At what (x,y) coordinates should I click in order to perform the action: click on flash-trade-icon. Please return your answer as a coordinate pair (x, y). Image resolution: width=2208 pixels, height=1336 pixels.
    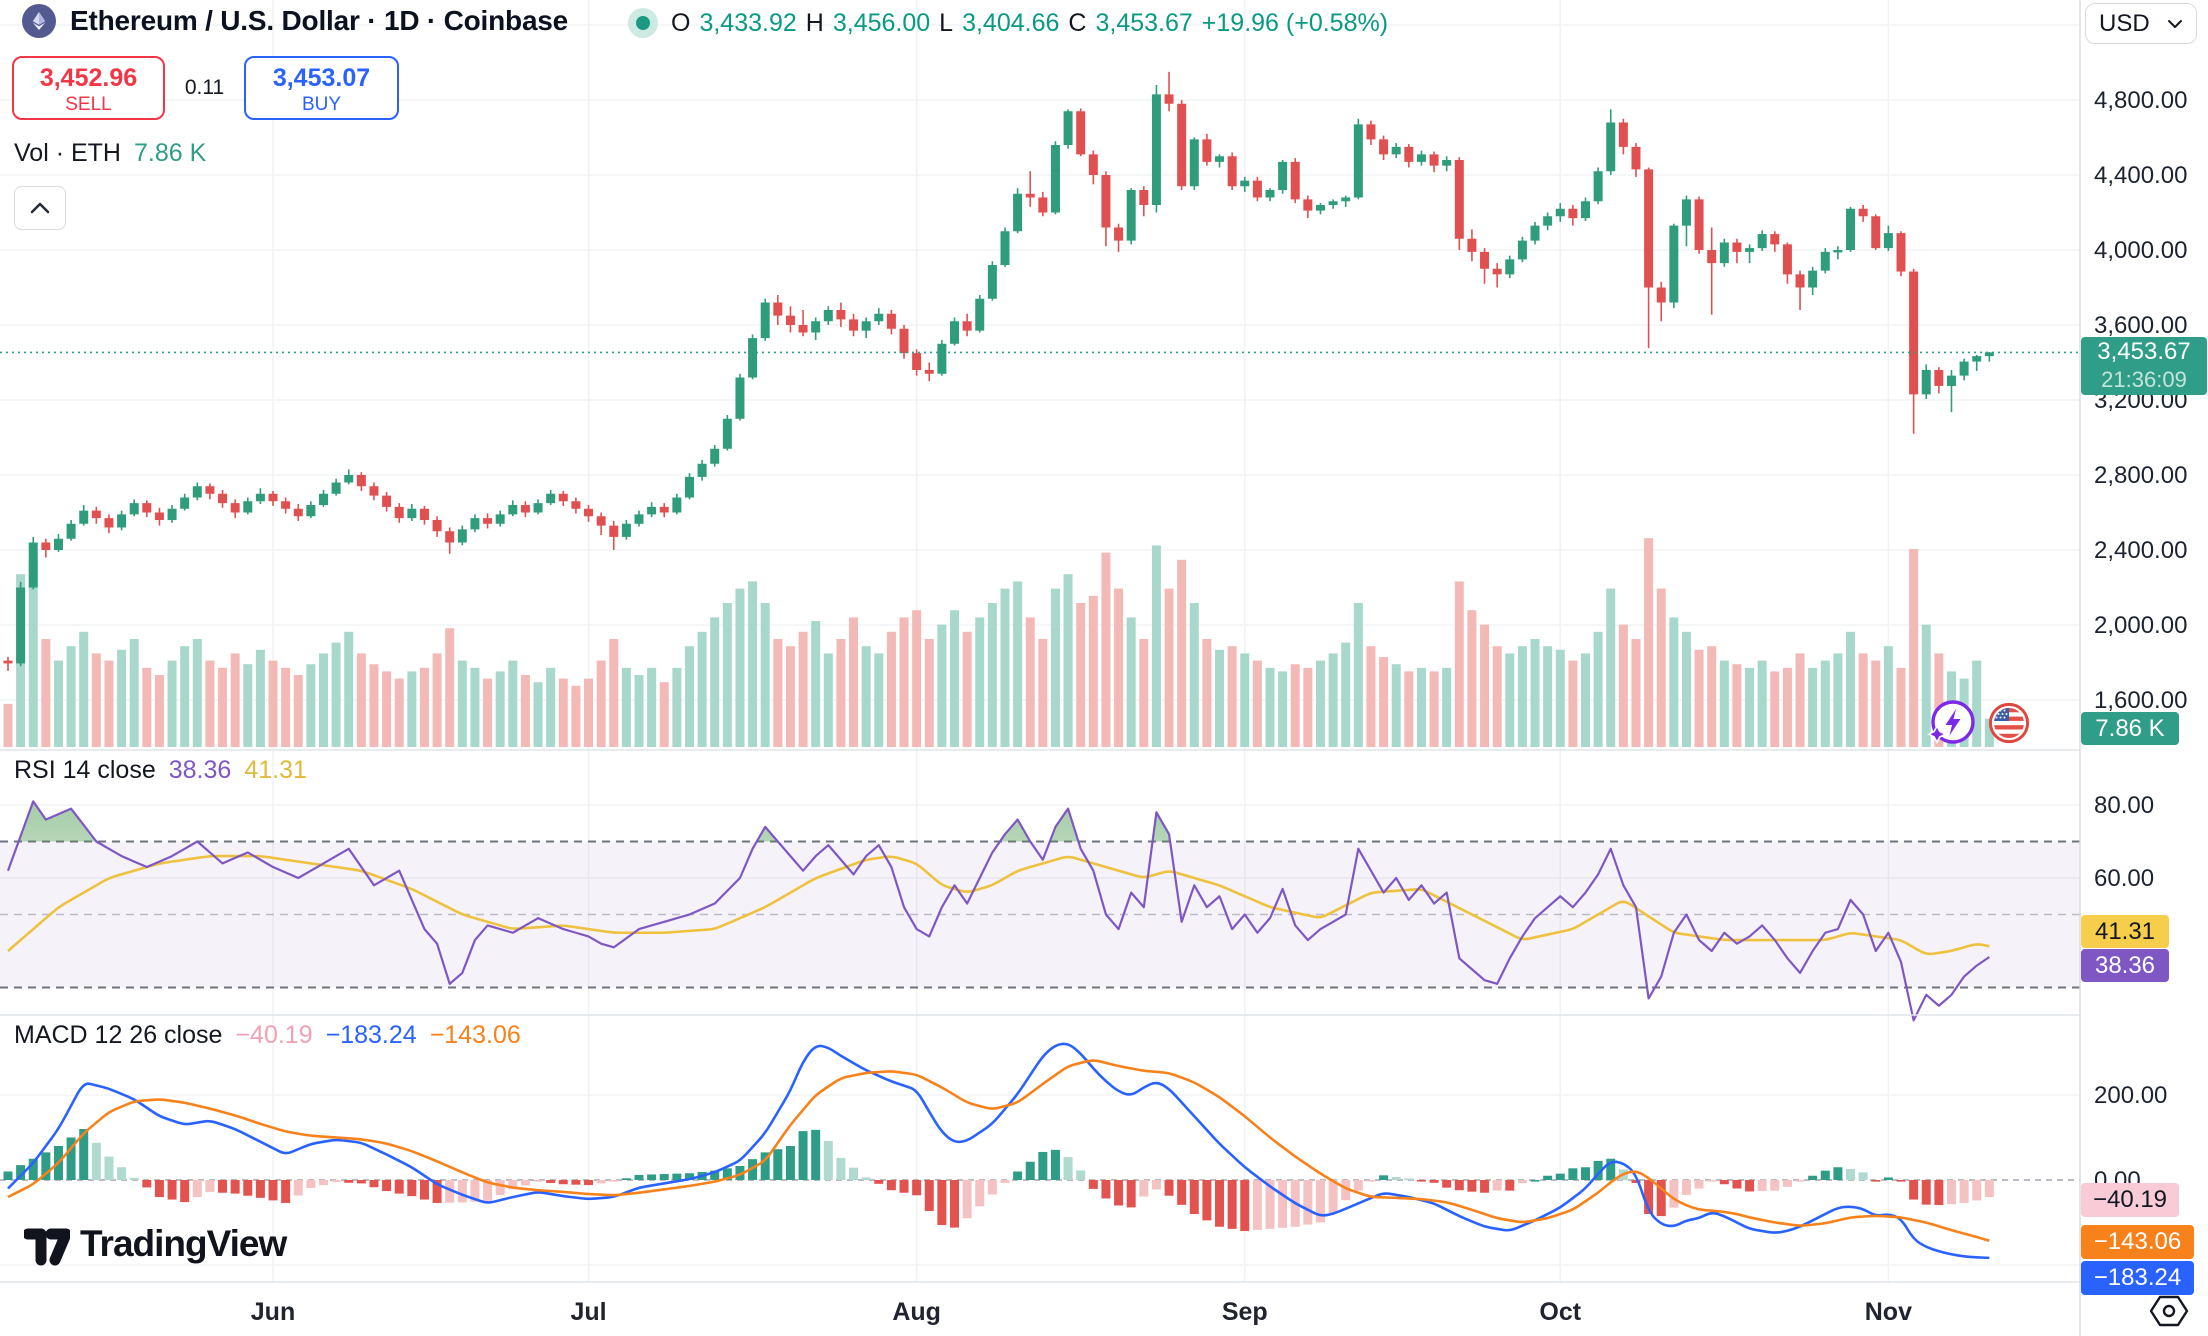
    Looking at the image, I should click on (1952, 725).